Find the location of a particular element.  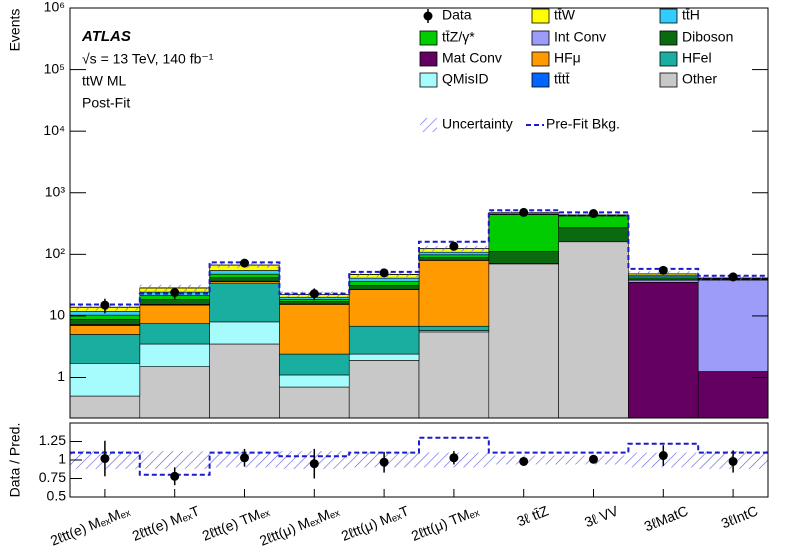

ratio-tick-label: 1.25 is located at coordinates (52, 440).